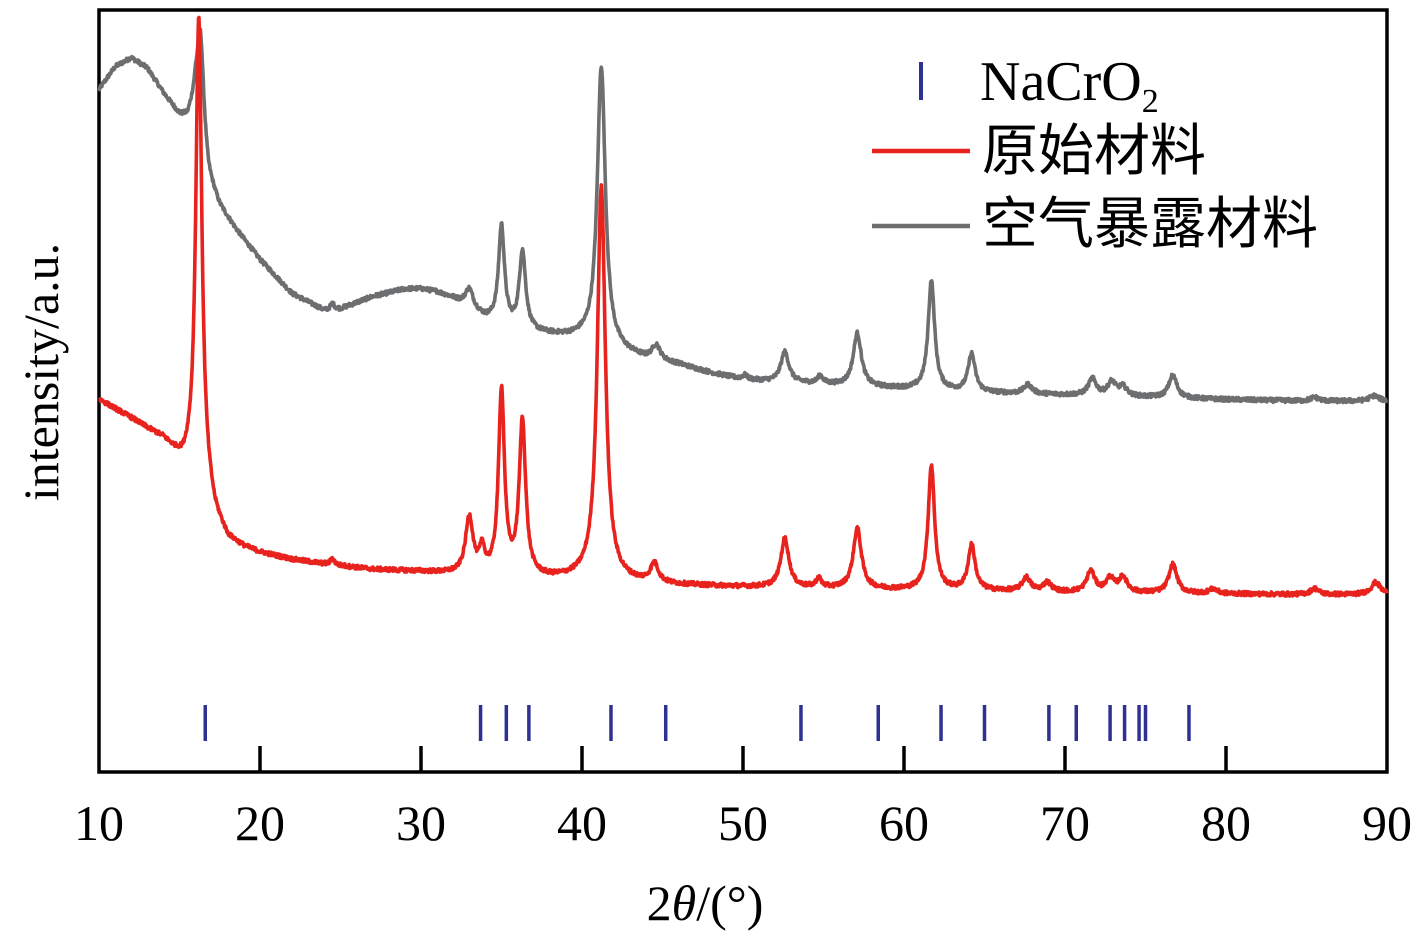 The image size is (1417, 938). Describe the element at coordinates (904, 823) in the screenshot. I see `x-tick-label: 60` at that location.